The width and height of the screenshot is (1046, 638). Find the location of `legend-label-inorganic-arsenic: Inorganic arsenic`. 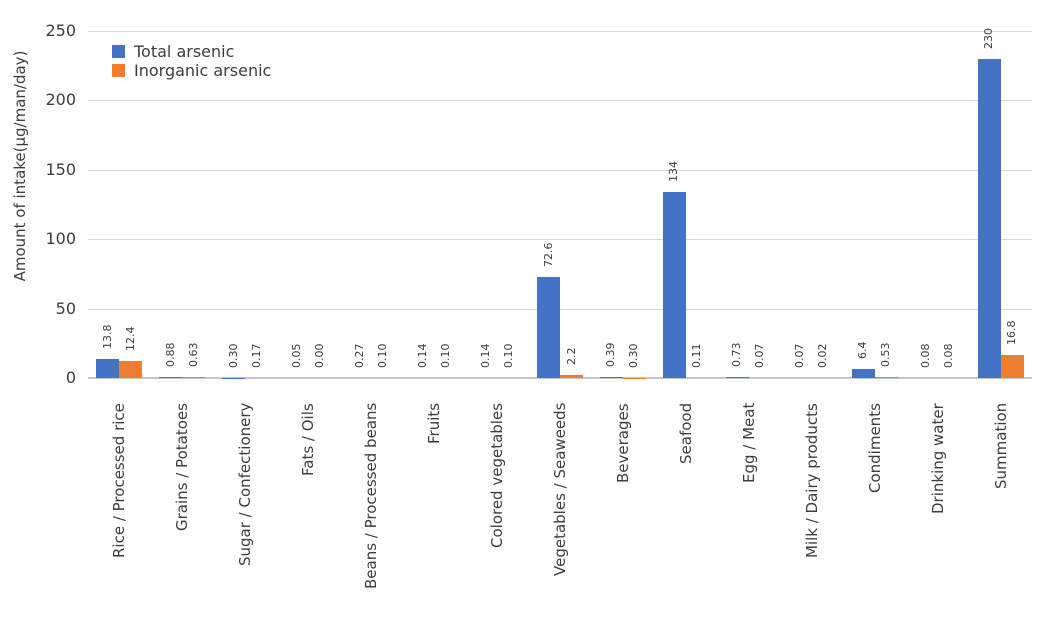

legend-label-inorganic-arsenic: Inorganic arsenic is located at coordinates (203, 70).